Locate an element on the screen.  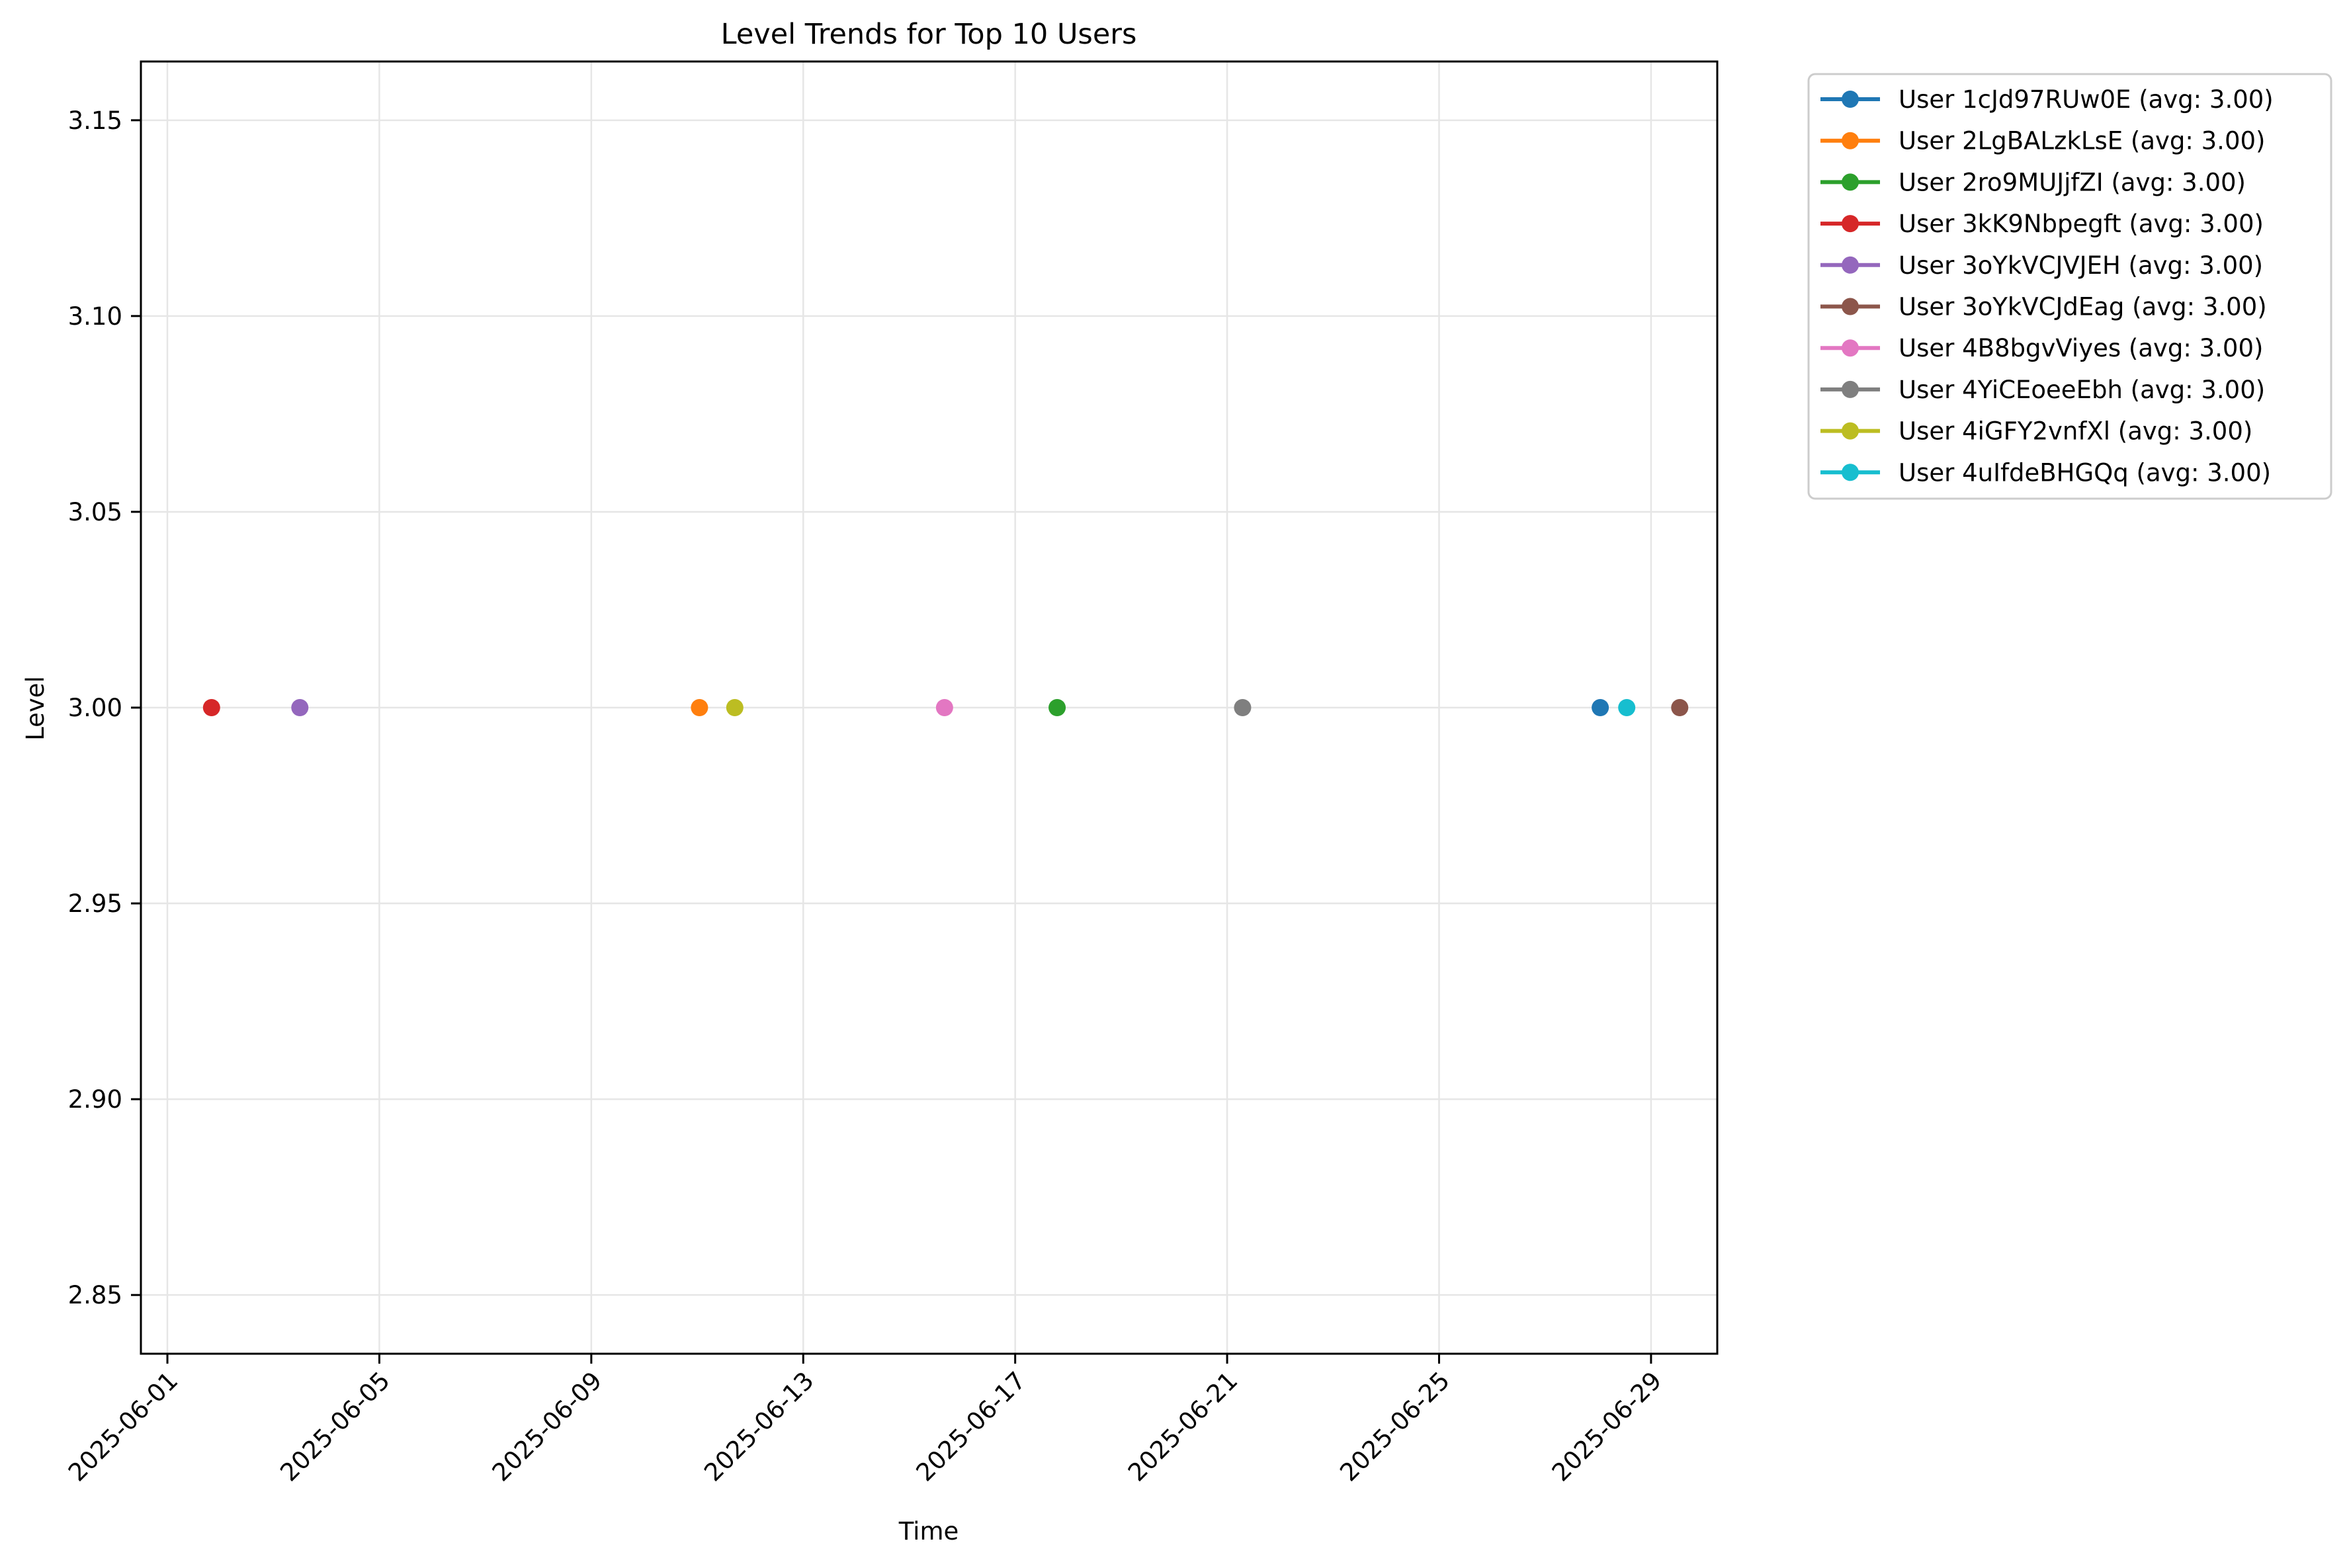
legend-label: User 2ro9MUJjfZI (avg: 3.00) is located at coordinates (2072, 182).